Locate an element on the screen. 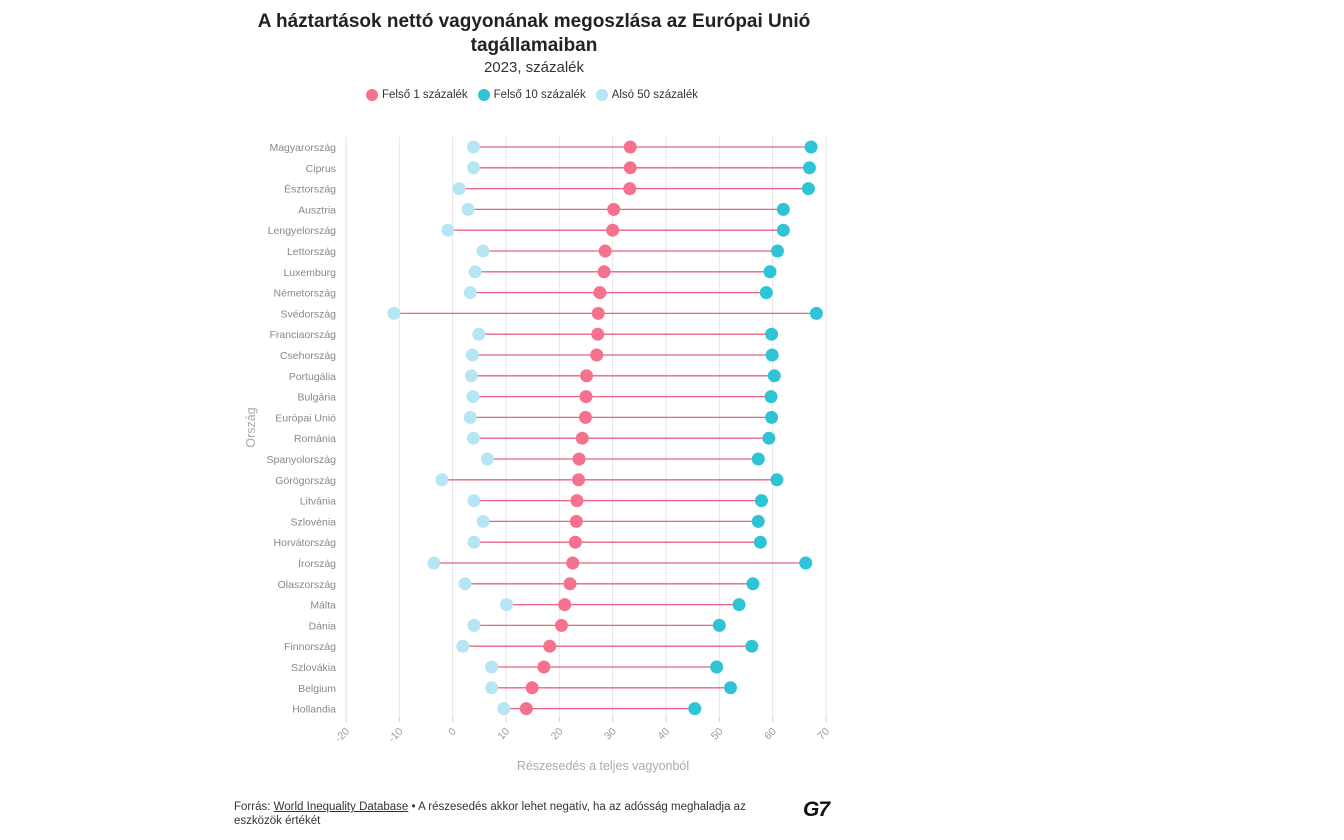 The image size is (1344, 840). footer-prefix: Forrás: is located at coordinates (254, 807).